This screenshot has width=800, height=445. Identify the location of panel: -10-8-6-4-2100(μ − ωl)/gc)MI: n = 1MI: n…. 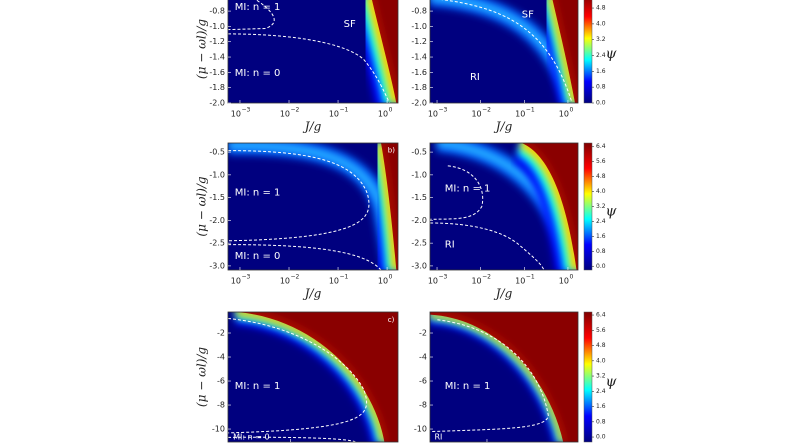
(297, 377).